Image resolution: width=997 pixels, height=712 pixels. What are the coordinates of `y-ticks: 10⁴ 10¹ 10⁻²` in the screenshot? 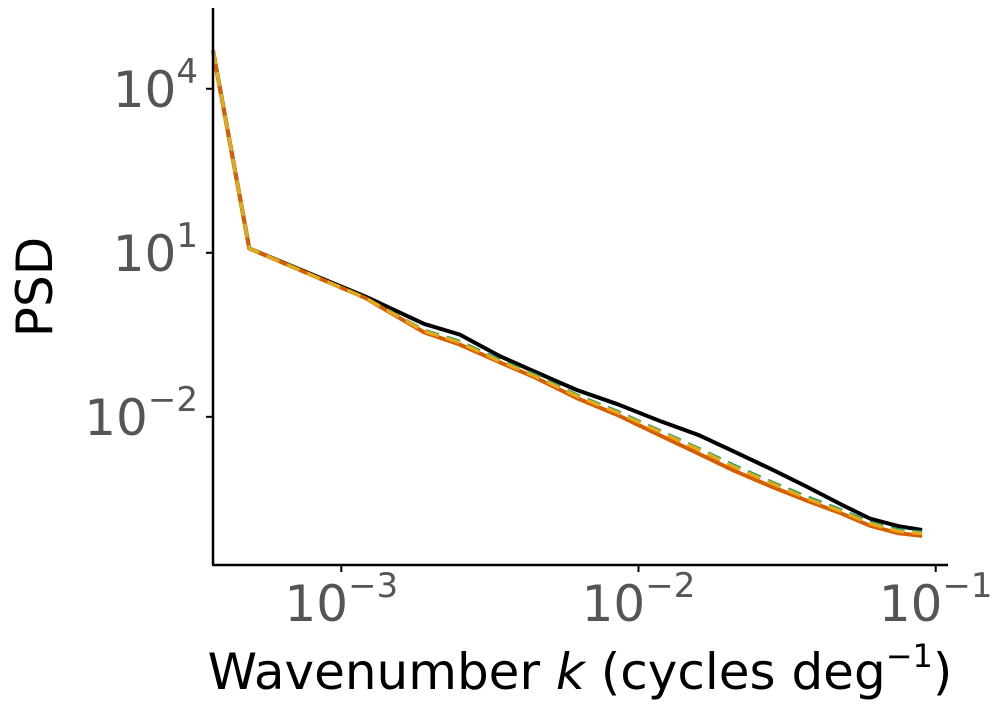 It's located at (148, 249).